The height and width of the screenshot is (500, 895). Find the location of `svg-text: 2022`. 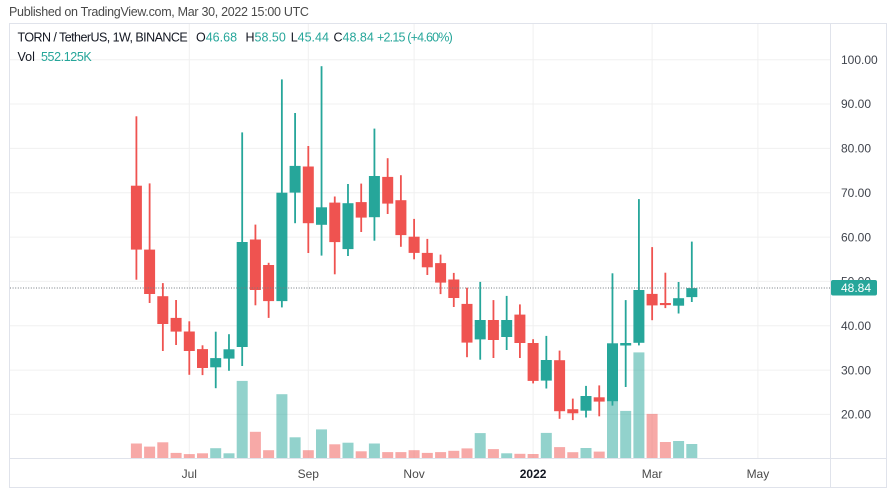

svg-text: 2022 is located at coordinates (533, 474).